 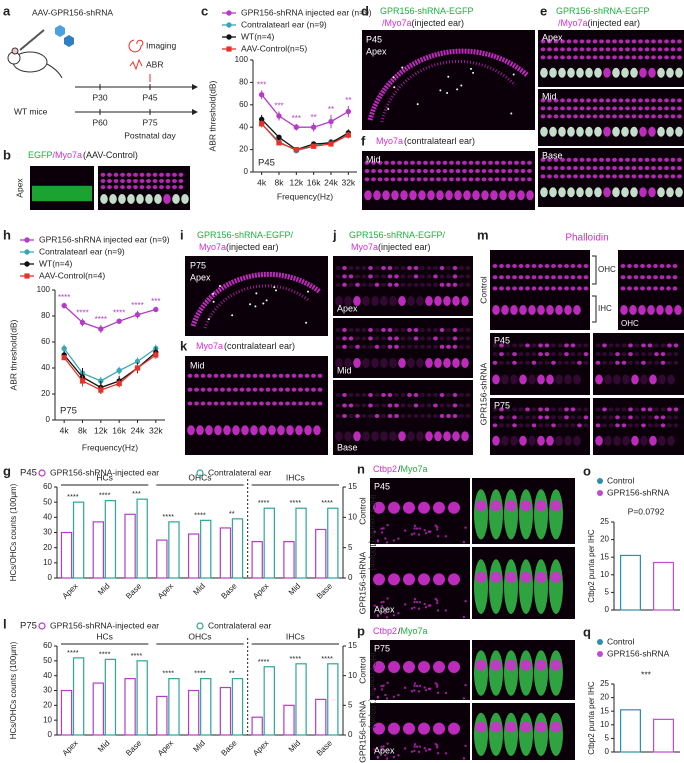 I want to click on cells, so click(x=62, y=193).